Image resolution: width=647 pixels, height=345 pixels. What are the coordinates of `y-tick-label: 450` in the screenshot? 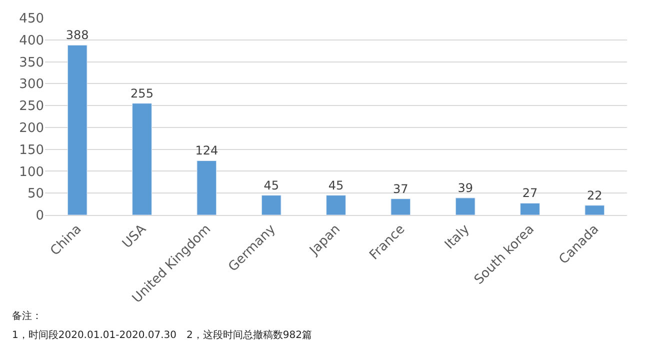 It's located at (31, 19).